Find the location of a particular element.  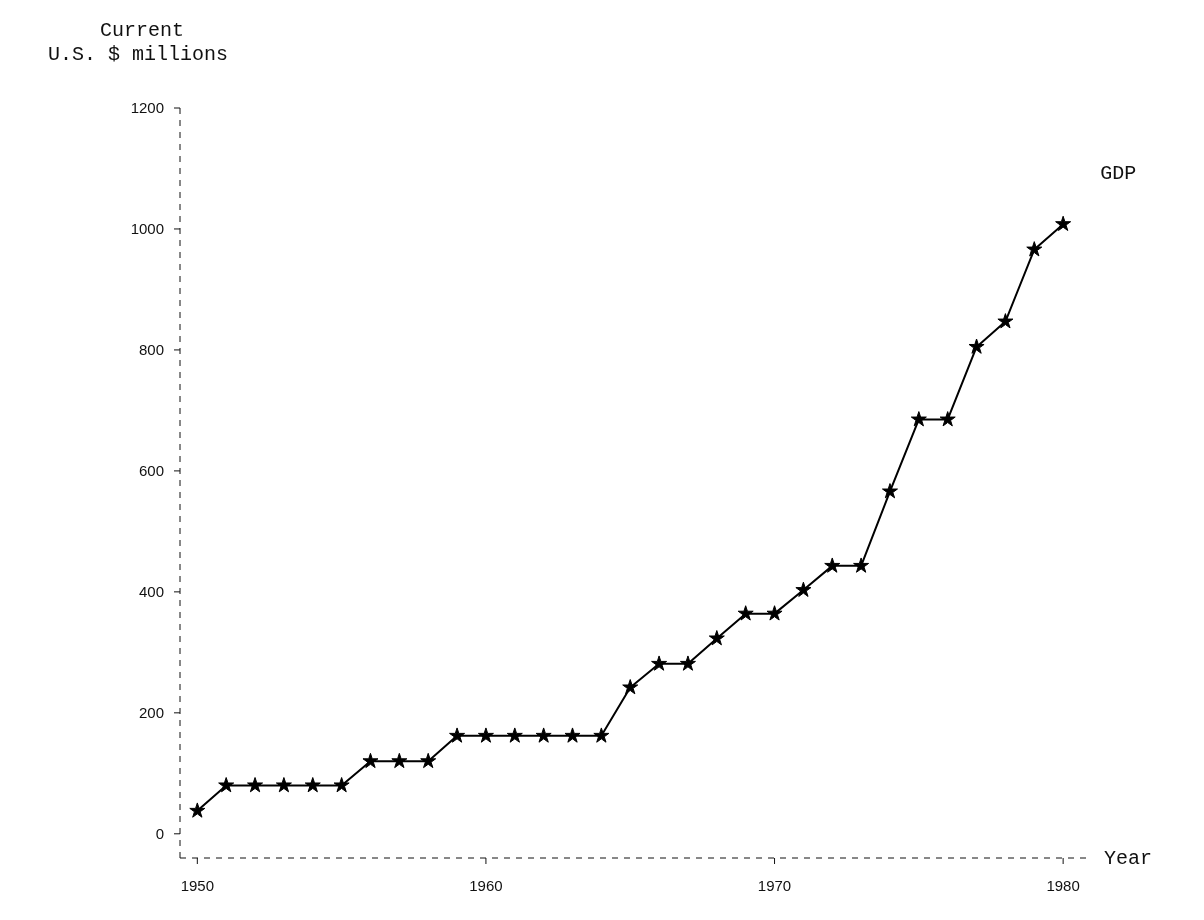

x-tick-label: 1960 is located at coordinates (486, 885).